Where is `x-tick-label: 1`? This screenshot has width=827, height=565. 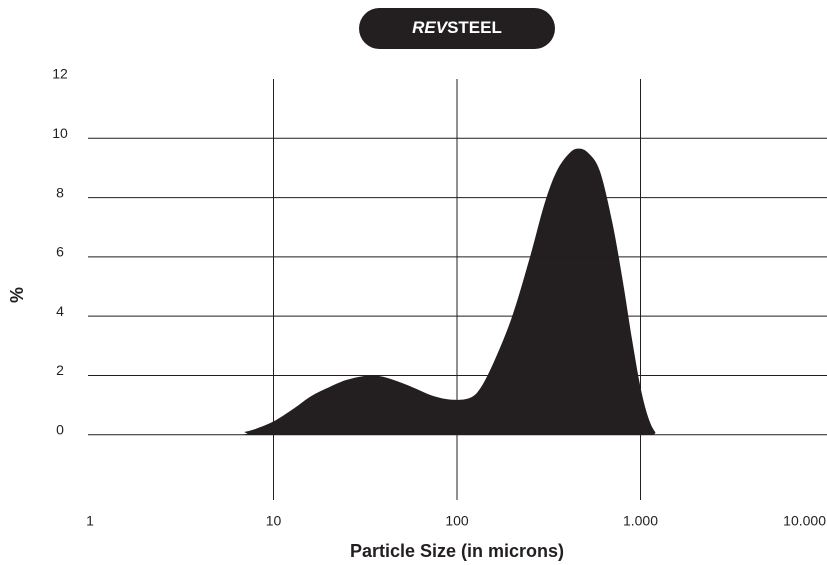
x-tick-label: 1 is located at coordinates (90, 521).